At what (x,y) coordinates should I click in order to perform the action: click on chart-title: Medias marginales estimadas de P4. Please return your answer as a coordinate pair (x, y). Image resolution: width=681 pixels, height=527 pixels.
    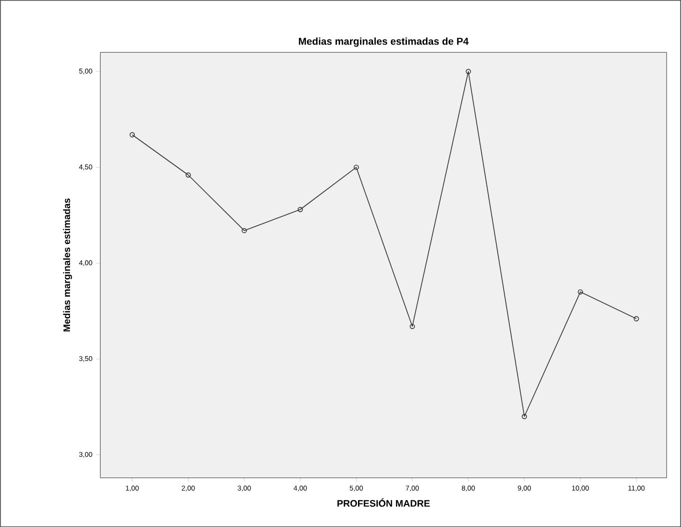
    Looking at the image, I should click on (383, 42).